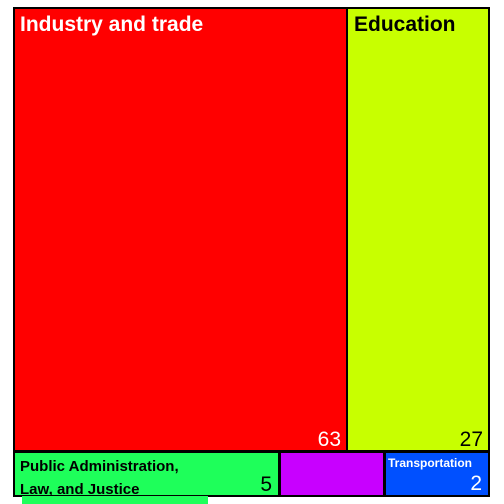 The width and height of the screenshot is (504, 504). Describe the element at coordinates (329, 439) in the screenshot. I see `tile-value-industry-and-trade: 63` at that location.